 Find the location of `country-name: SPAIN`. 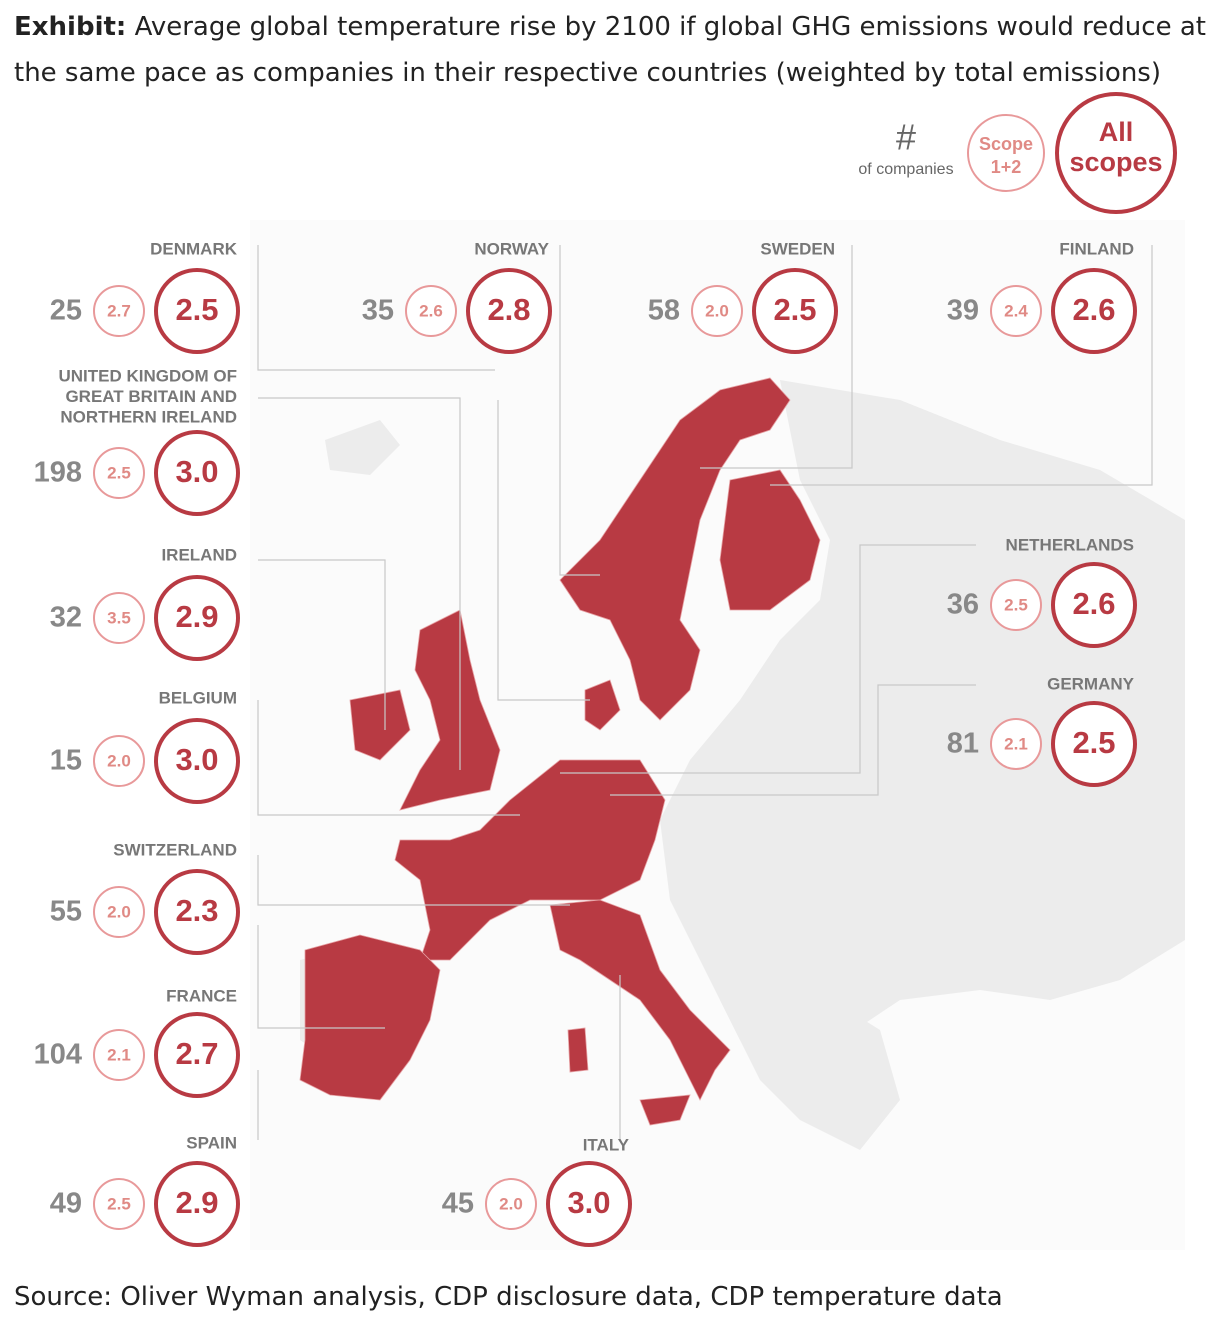

country-name: SPAIN is located at coordinates (211, 1142).